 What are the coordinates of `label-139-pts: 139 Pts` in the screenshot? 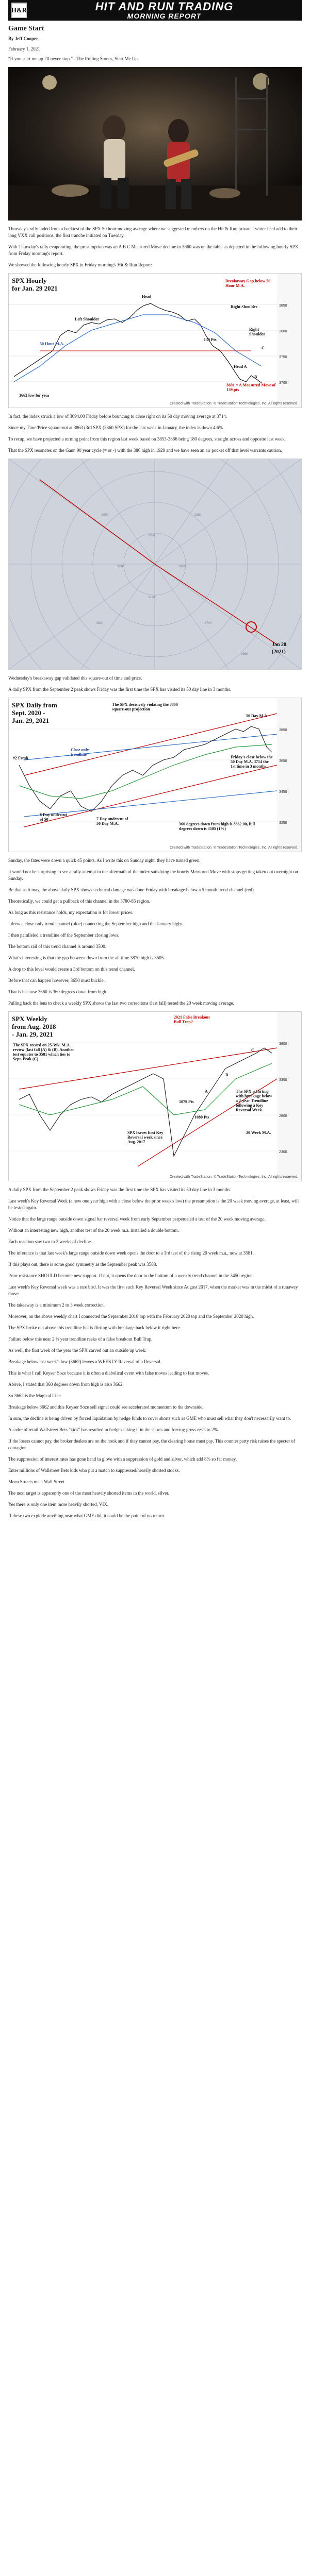 It's located at (210, 339).